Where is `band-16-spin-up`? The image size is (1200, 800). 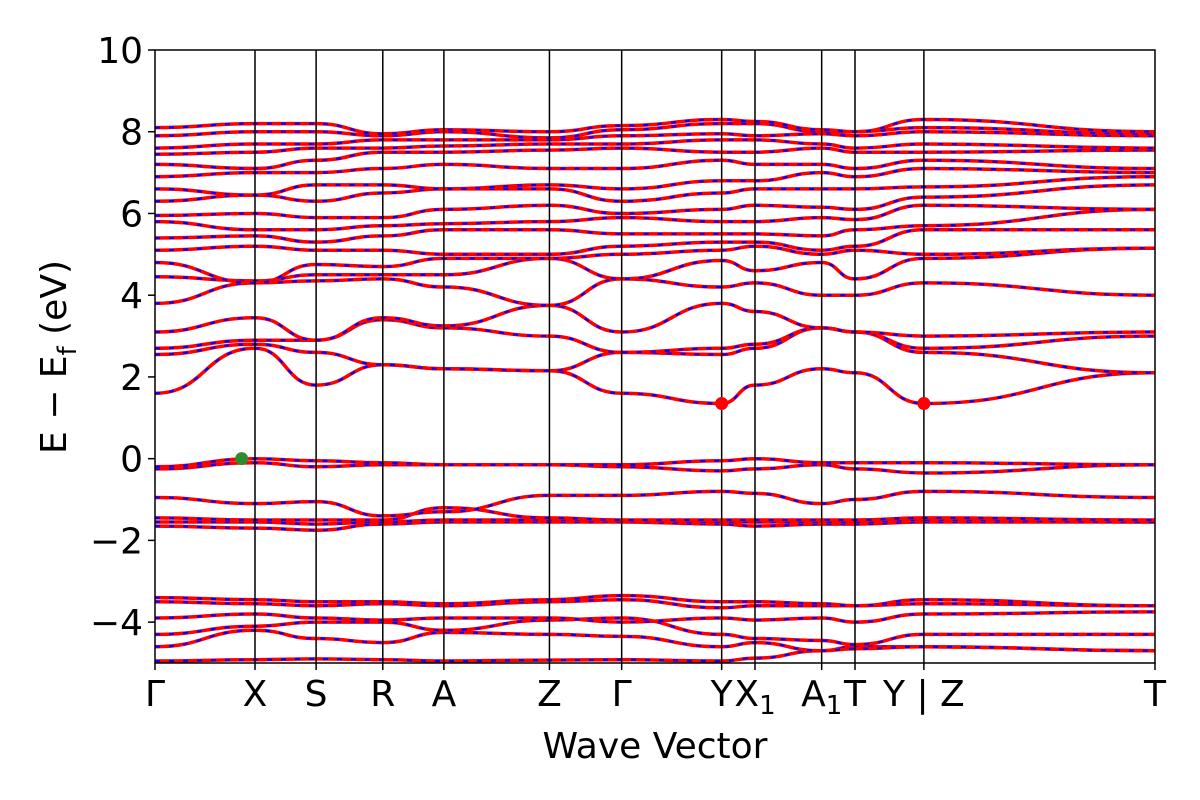
band-16-spin-up is located at coordinates (655, 292).